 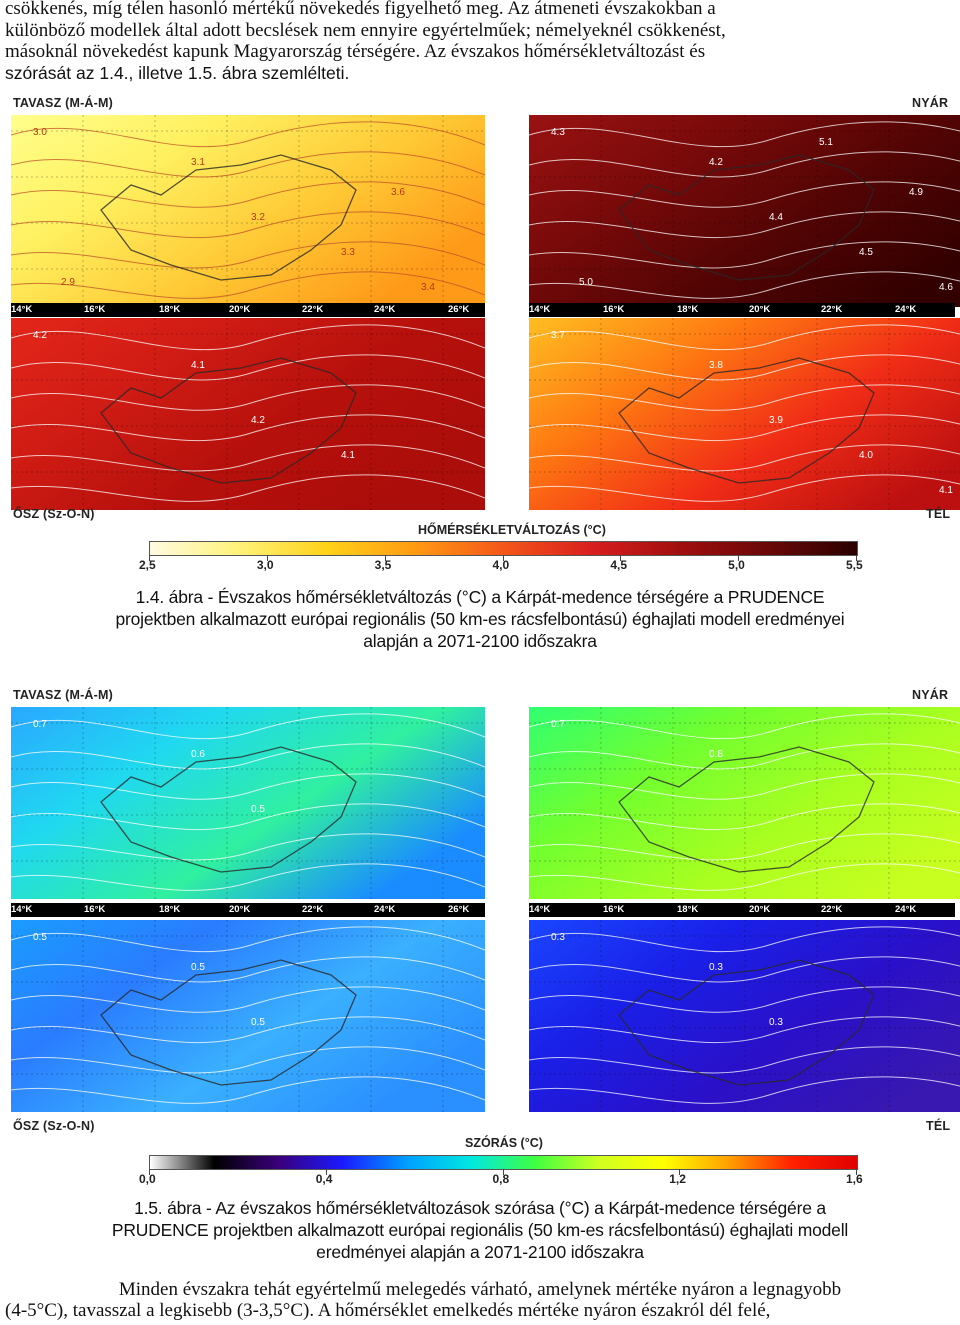 What do you see at coordinates (938, 514) in the screenshot?
I see `season-label-winter: TÉL` at bounding box center [938, 514].